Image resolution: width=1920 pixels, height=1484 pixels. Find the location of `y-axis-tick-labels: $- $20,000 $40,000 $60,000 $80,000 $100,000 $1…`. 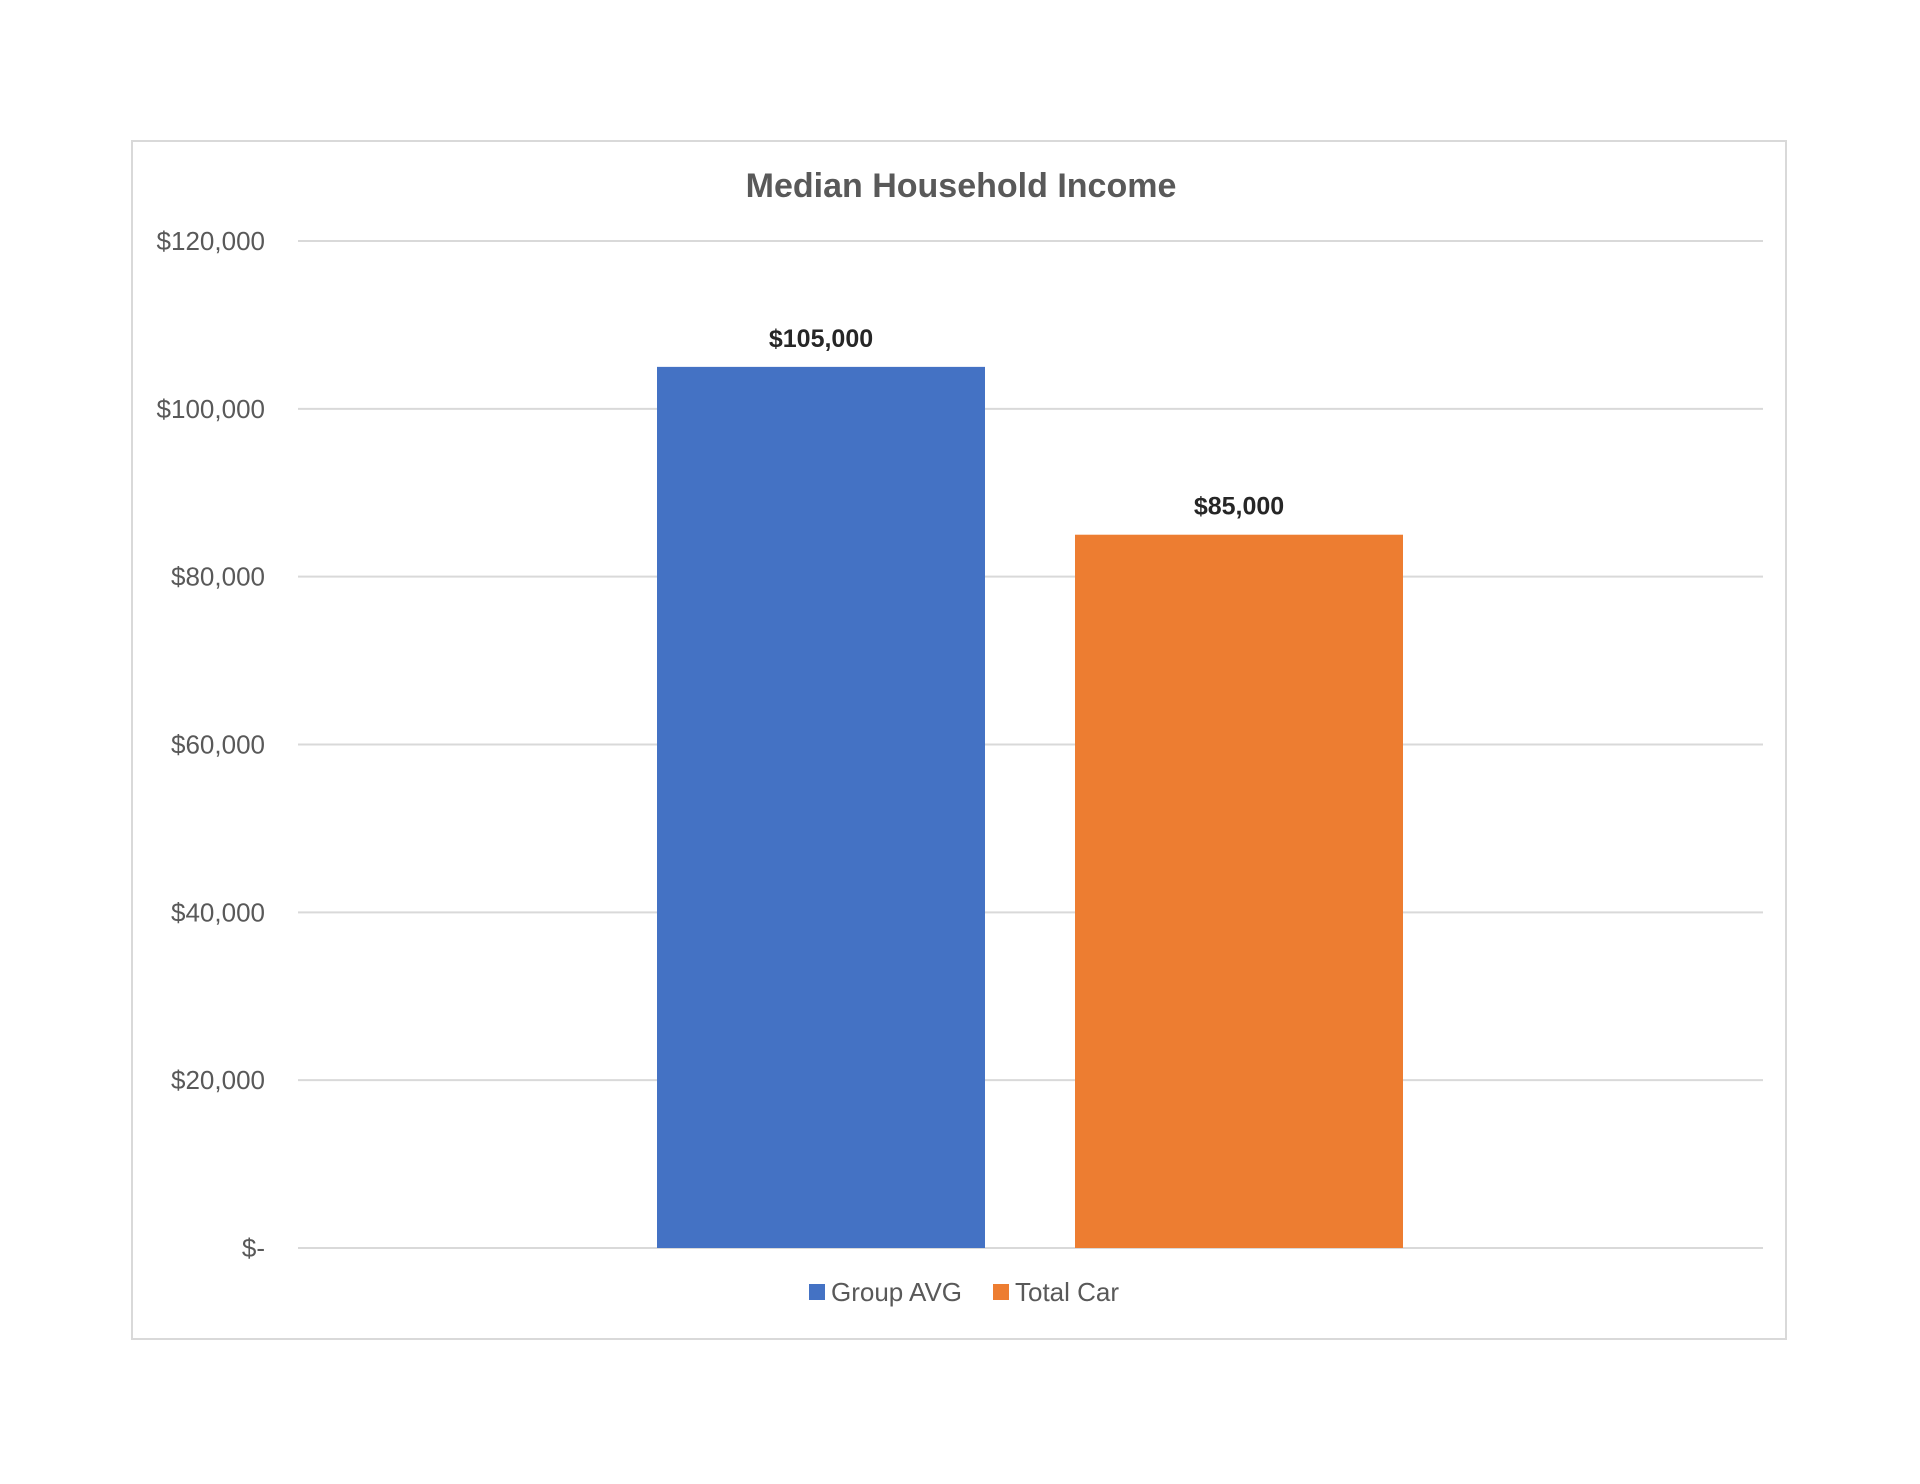

y-axis-tick-labels: $- $20,000 $40,000 $60,000 $80,000 $100,000 $1… is located at coordinates (211, 744).